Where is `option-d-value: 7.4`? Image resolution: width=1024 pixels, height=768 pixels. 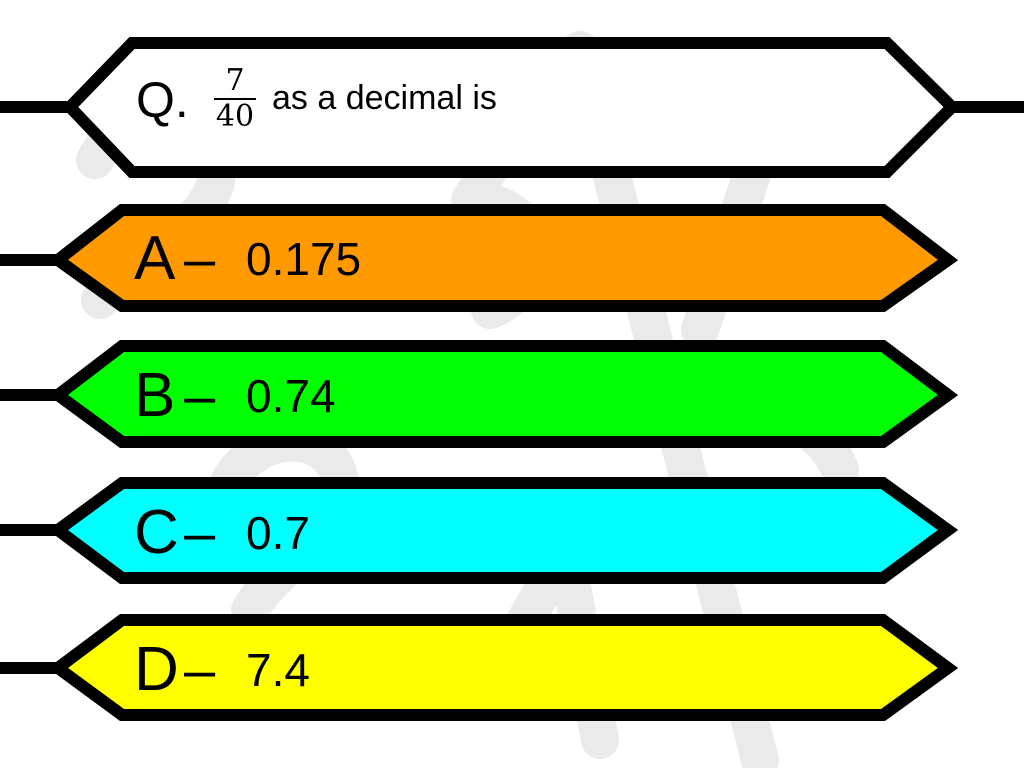
option-d-value: 7.4 is located at coordinates (278, 670).